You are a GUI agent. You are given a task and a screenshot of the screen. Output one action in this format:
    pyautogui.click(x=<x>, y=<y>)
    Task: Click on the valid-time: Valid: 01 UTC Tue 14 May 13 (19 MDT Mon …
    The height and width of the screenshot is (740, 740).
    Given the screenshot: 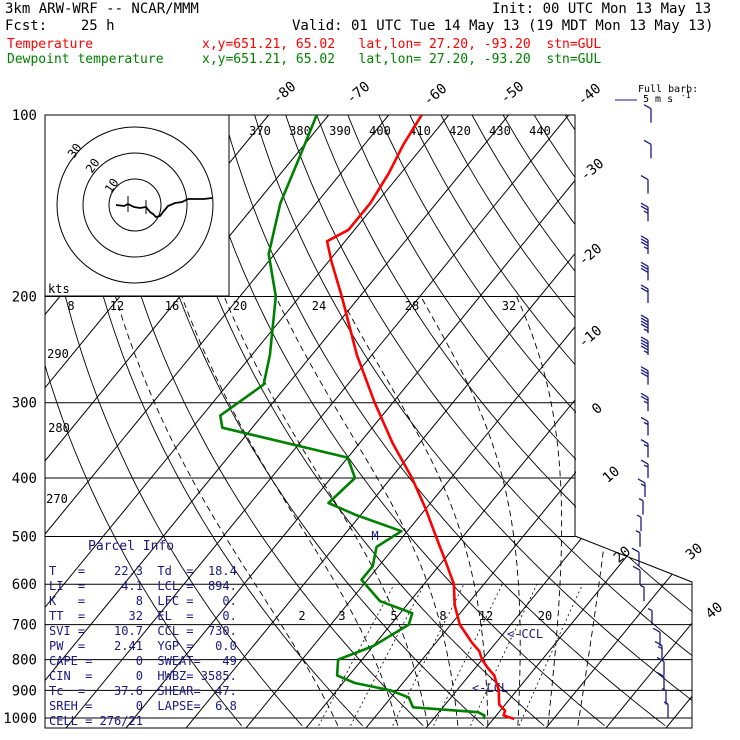 What is the action you would take?
    pyautogui.click(x=503, y=26)
    